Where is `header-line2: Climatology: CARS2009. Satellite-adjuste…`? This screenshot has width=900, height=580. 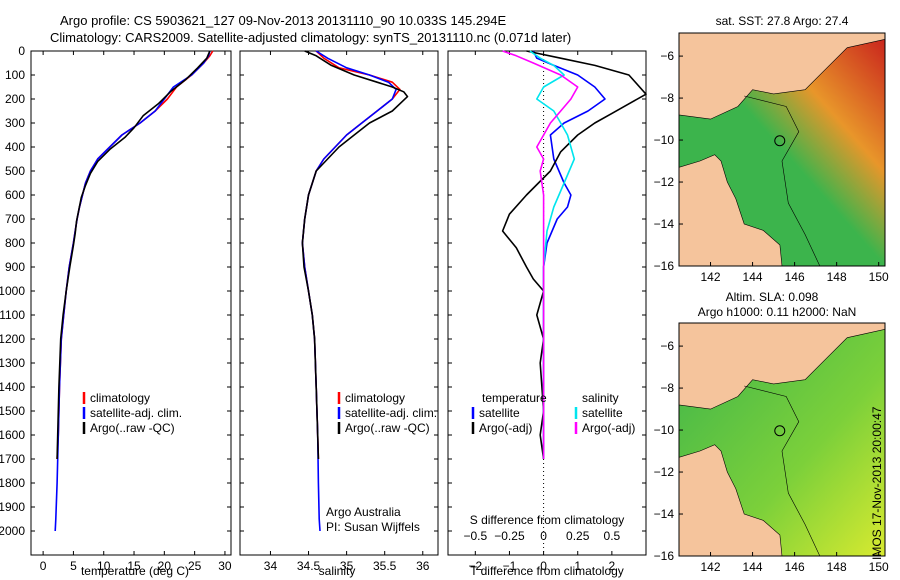
header-line2: Climatology: CARS2009. Satellite-adjuste… is located at coordinates (310, 37).